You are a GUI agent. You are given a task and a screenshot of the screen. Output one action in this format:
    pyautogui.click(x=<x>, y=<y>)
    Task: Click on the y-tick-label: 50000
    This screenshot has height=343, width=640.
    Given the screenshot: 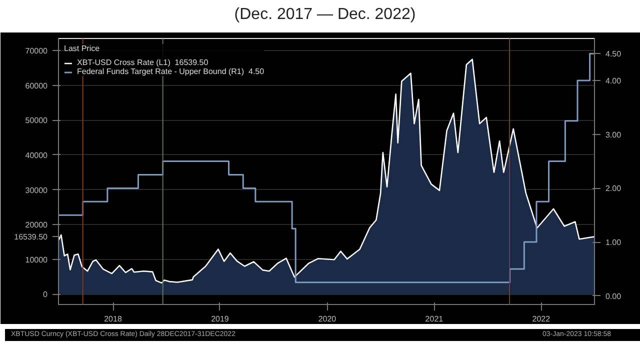 What is the action you would take?
    pyautogui.click(x=36, y=121)
    